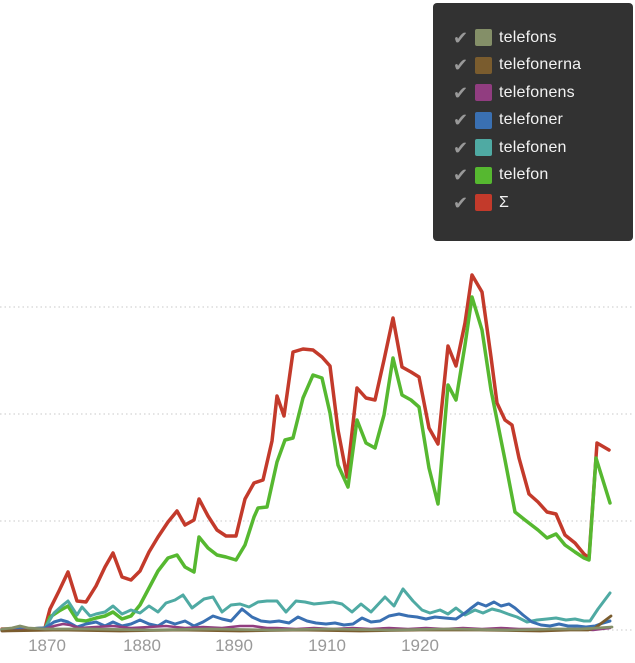  What do you see at coordinates (420, 645) in the screenshot?
I see `x-tick-label: 1920` at bounding box center [420, 645].